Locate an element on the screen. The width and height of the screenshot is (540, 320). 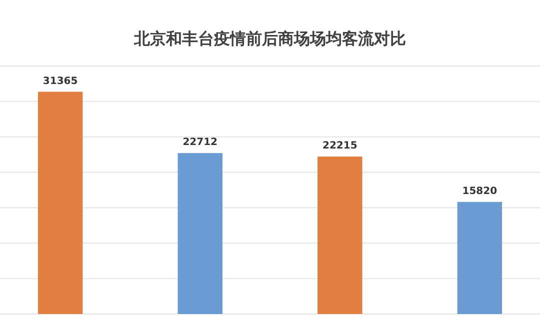
data-label: 31365 is located at coordinates (60, 81).